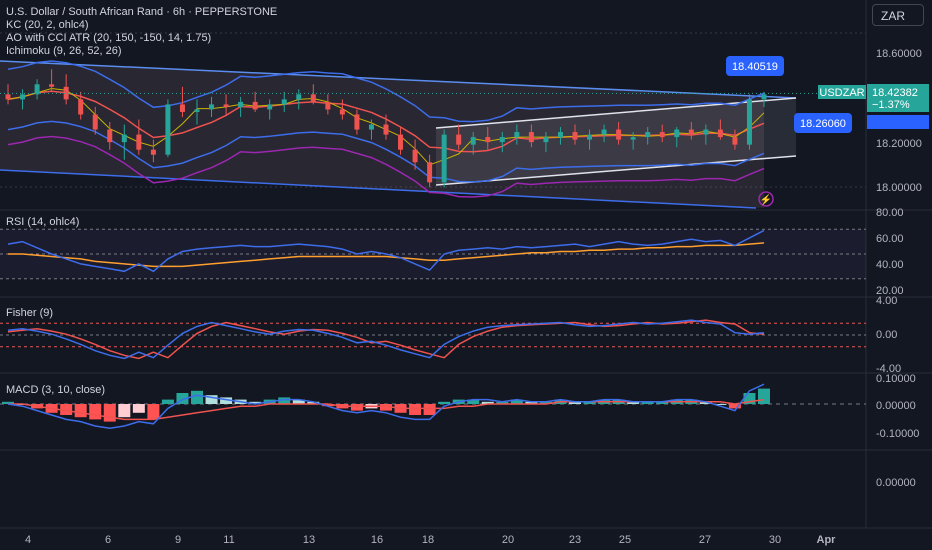 This screenshot has width=932, height=550. What do you see at coordinates (895, 93) in the screenshot?
I see `price-tag-value: 18.42382` at bounding box center [895, 93].